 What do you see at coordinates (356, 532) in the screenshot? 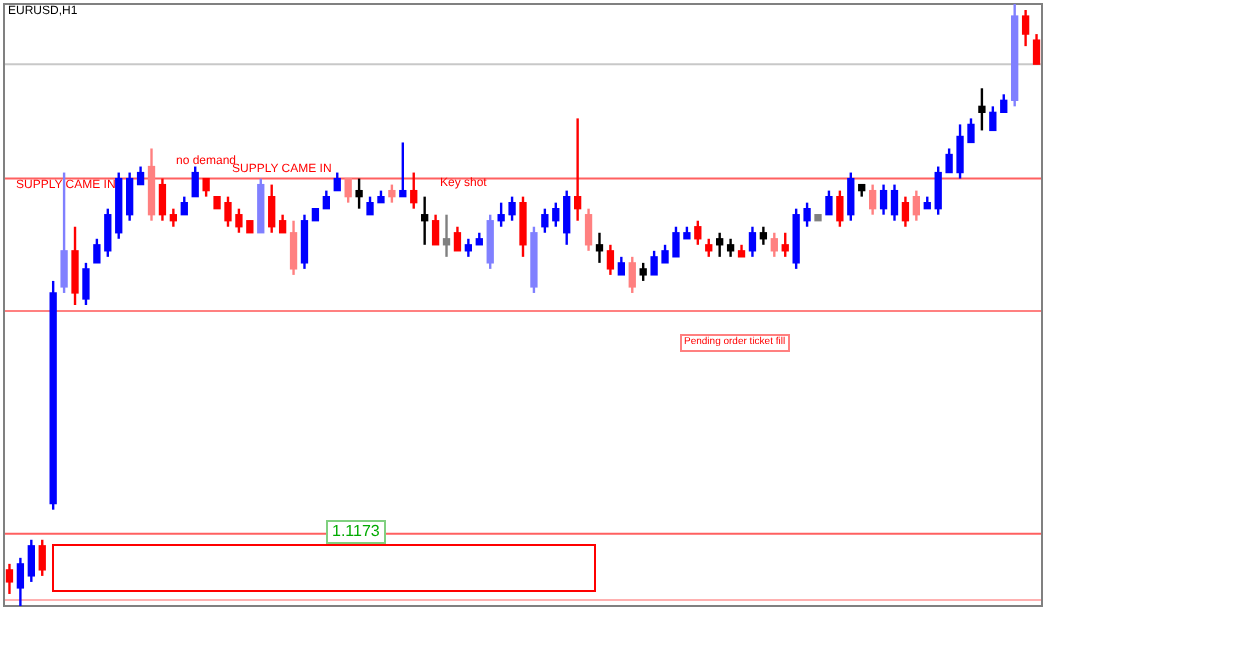
I see `annotation: 1.1173` at bounding box center [356, 532].